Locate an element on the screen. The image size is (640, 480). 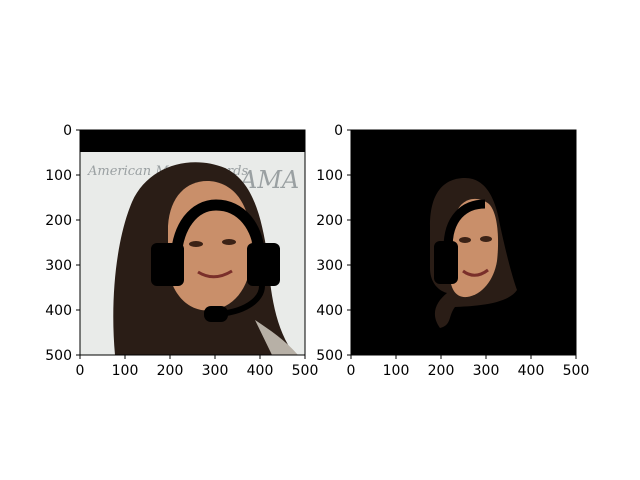
right-x-tick-label: 100 is located at coordinates (396, 371).